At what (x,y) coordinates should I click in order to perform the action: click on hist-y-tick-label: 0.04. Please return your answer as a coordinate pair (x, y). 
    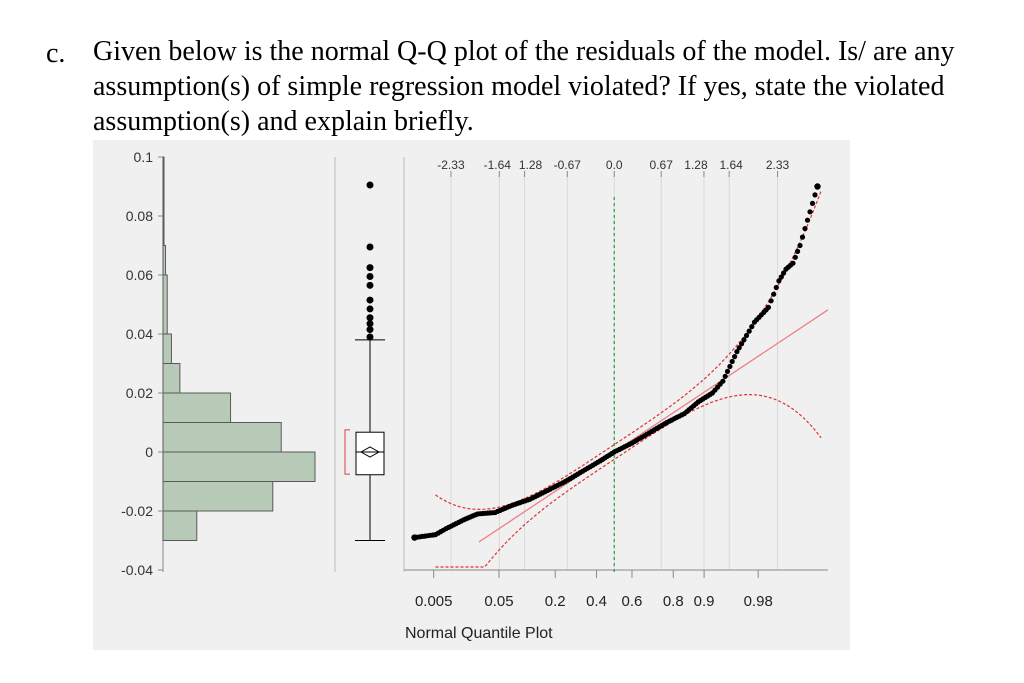
    Looking at the image, I should click on (139, 334).